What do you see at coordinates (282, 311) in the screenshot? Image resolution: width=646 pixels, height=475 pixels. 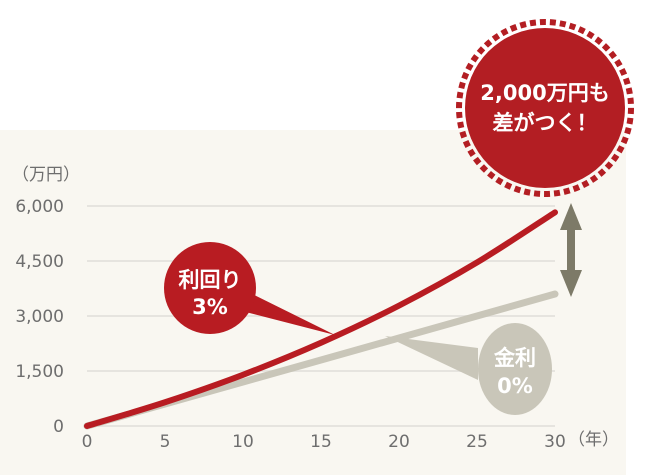 I see `callout-pointer-3pct` at bounding box center [282, 311].